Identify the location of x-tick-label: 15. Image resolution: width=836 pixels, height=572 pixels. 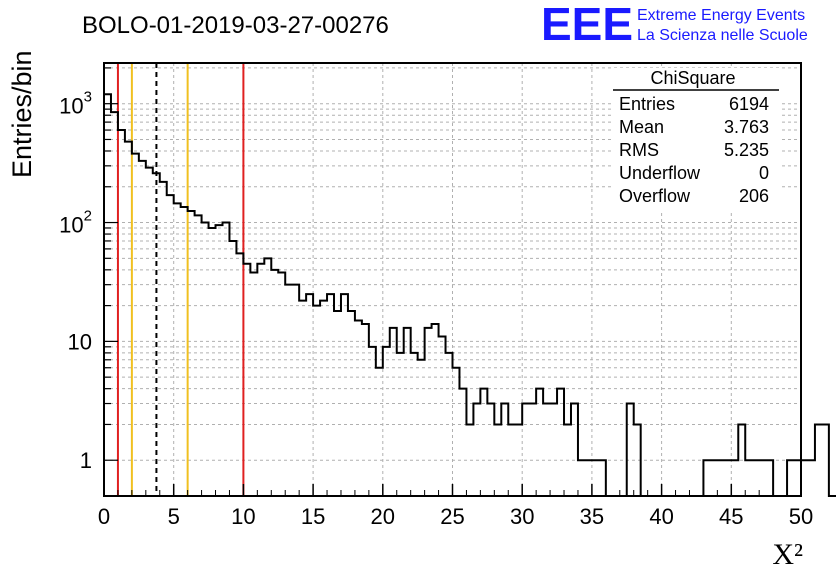
(313, 516).